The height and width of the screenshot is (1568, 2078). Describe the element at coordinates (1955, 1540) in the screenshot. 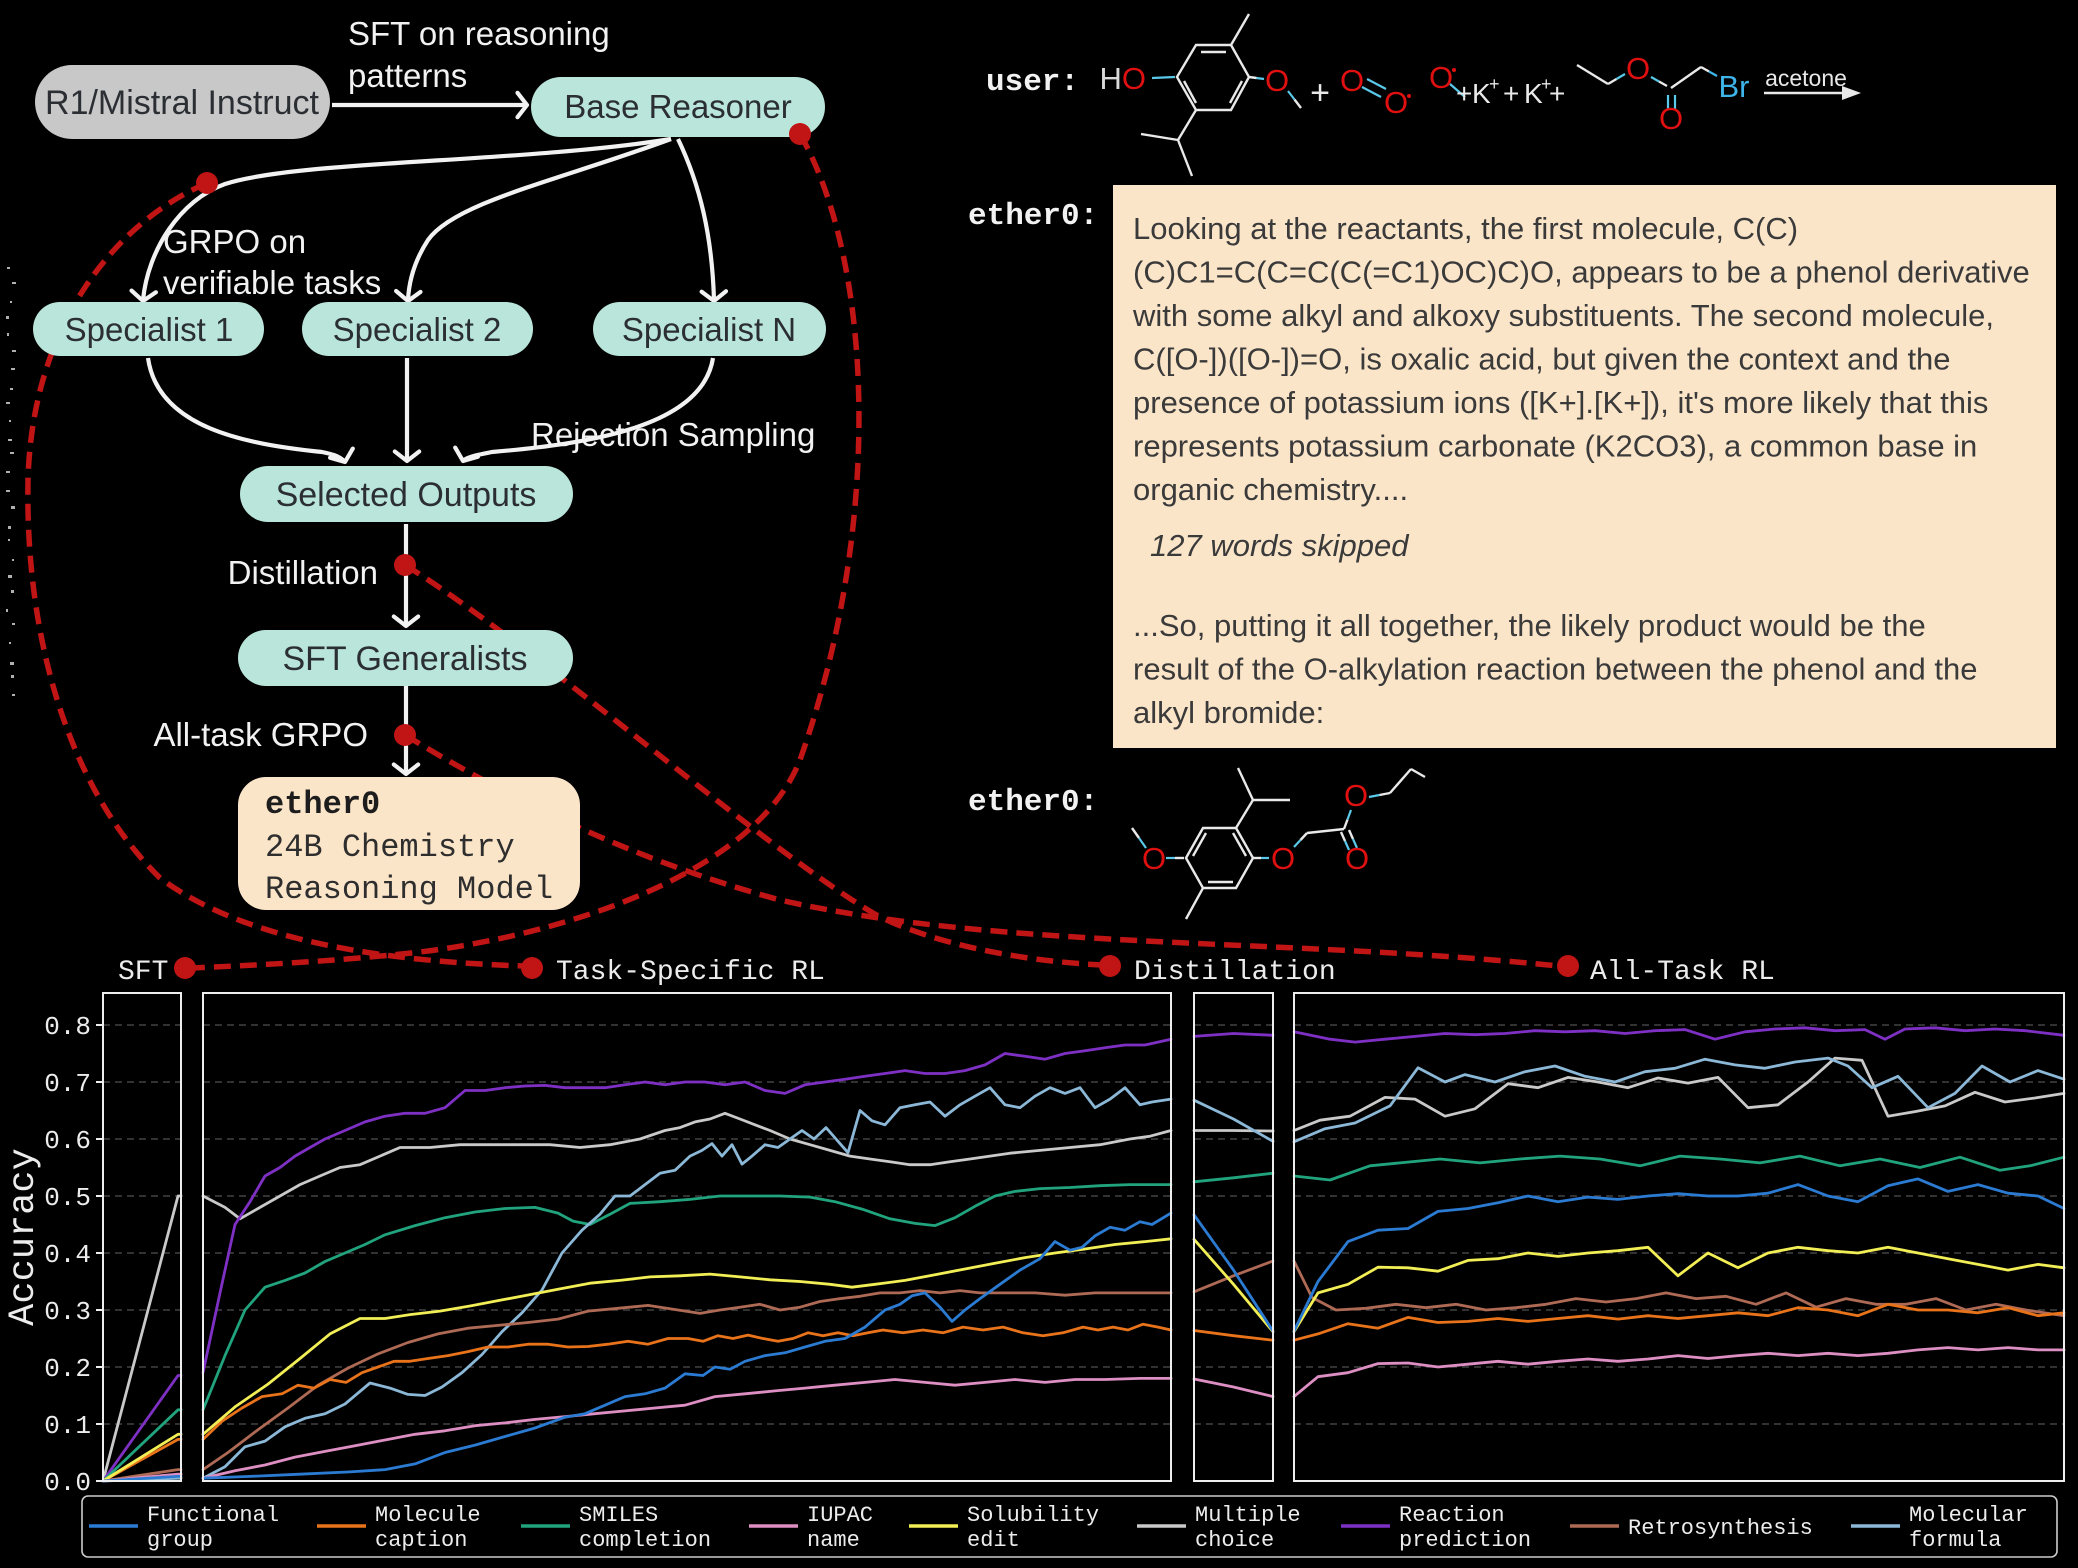

I see `svg-text: formula` at that location.